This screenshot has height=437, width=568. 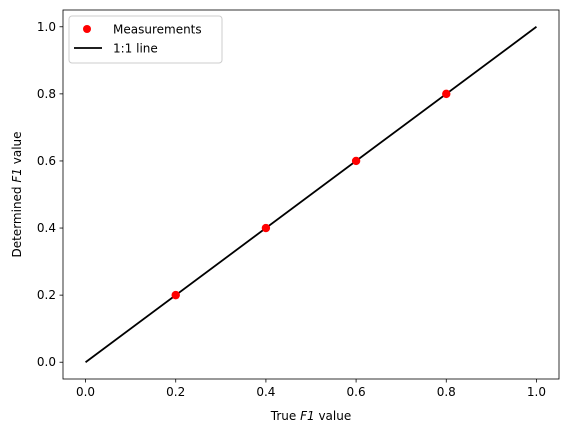 What do you see at coordinates (46, 295) in the screenshot?
I see `y-tick-label: 0.2` at bounding box center [46, 295].